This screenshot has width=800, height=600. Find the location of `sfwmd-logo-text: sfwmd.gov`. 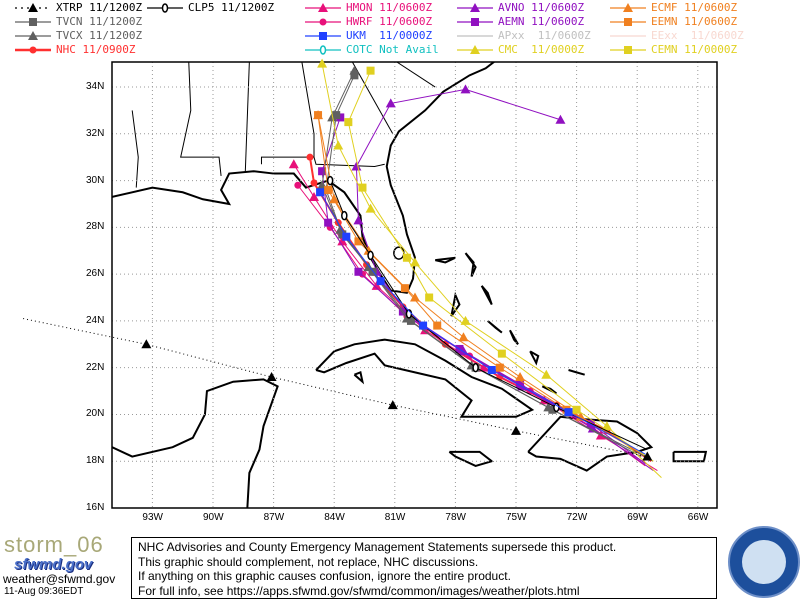

sfwmd-logo-text: sfwmd.gov is located at coordinates (53, 564).